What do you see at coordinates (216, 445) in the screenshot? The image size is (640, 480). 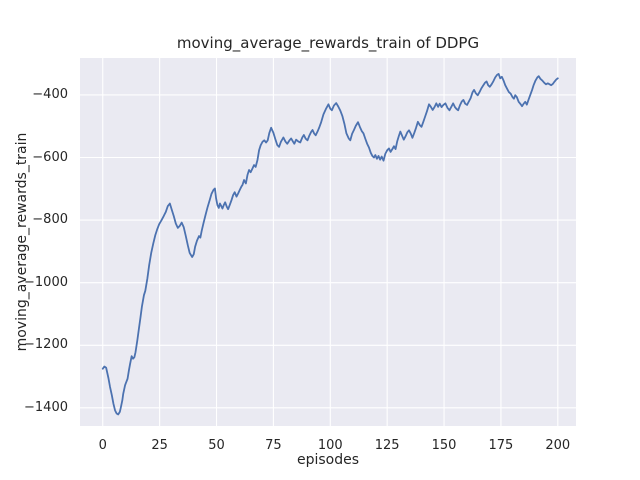 I see `x-tick-label: 50` at bounding box center [216, 445].